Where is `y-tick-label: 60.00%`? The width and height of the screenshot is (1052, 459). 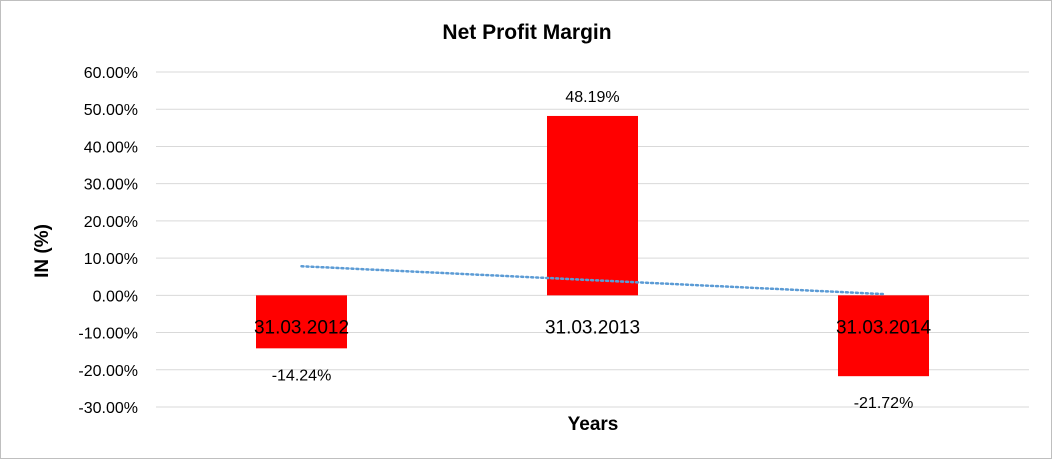 y-tick-label: 60.00% is located at coordinates (111, 73).